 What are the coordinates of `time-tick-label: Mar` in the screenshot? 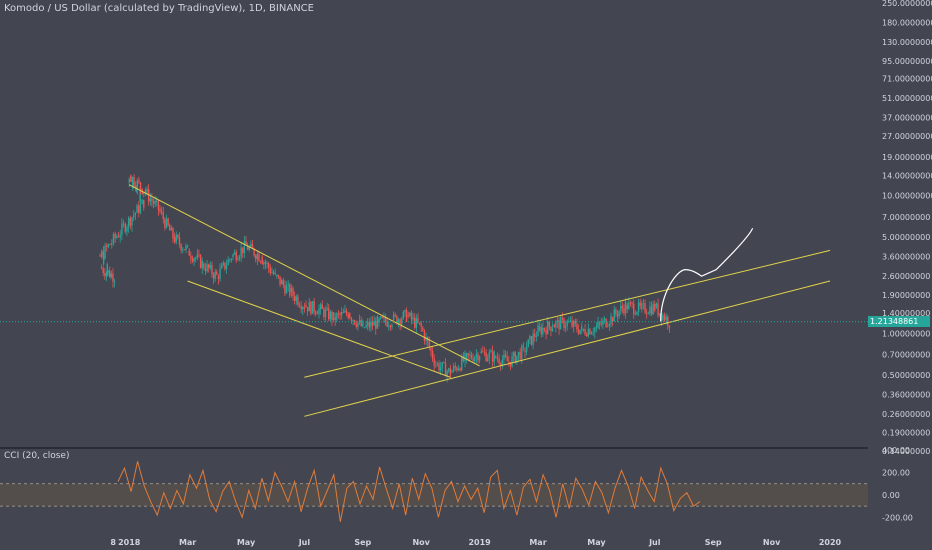 It's located at (187, 542).